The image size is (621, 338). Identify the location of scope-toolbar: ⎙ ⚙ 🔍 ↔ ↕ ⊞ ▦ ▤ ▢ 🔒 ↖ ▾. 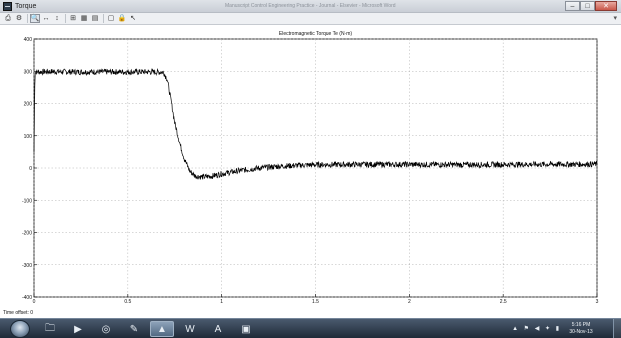
(310, 19).